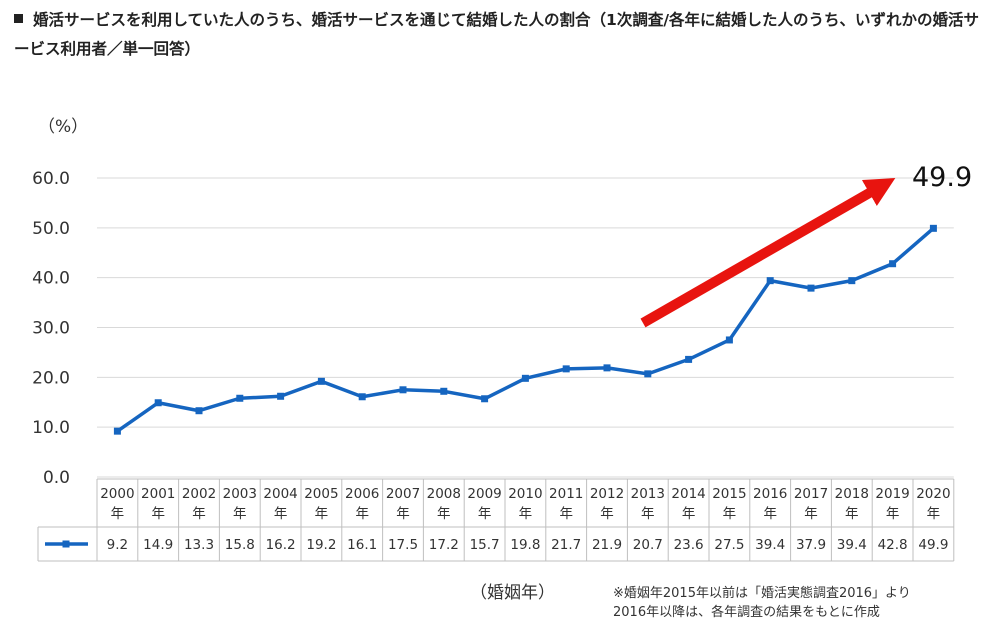 The height and width of the screenshot is (634, 1001). I want to click on table-value: 42.8, so click(893, 545).